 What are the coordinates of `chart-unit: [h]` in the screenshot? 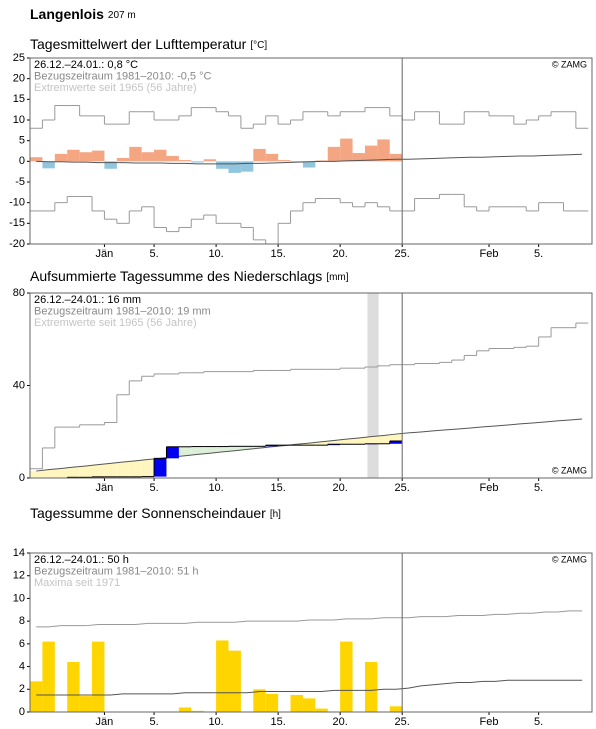 It's located at (275, 514).